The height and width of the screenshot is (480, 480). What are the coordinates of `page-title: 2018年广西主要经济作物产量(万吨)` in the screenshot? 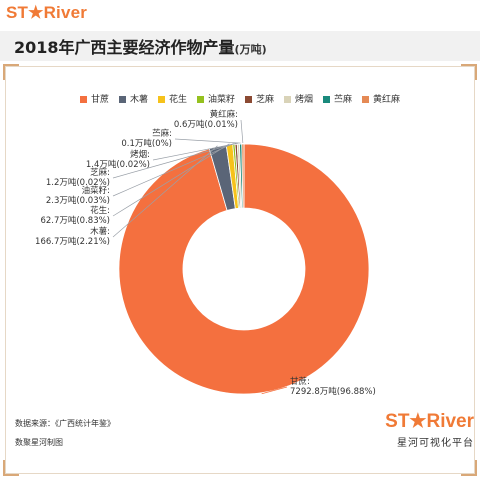 It's located at (140, 46).